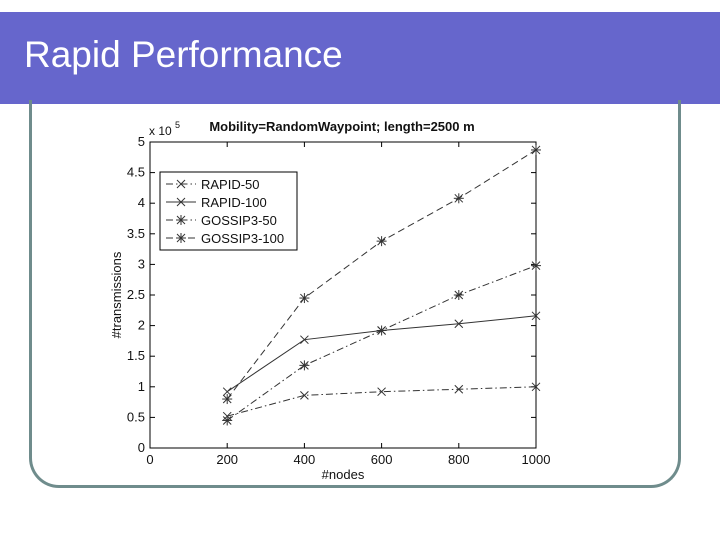 The width and height of the screenshot is (720, 540). What do you see at coordinates (141, 325) in the screenshot?
I see `y-tick-label: 2` at bounding box center [141, 325].